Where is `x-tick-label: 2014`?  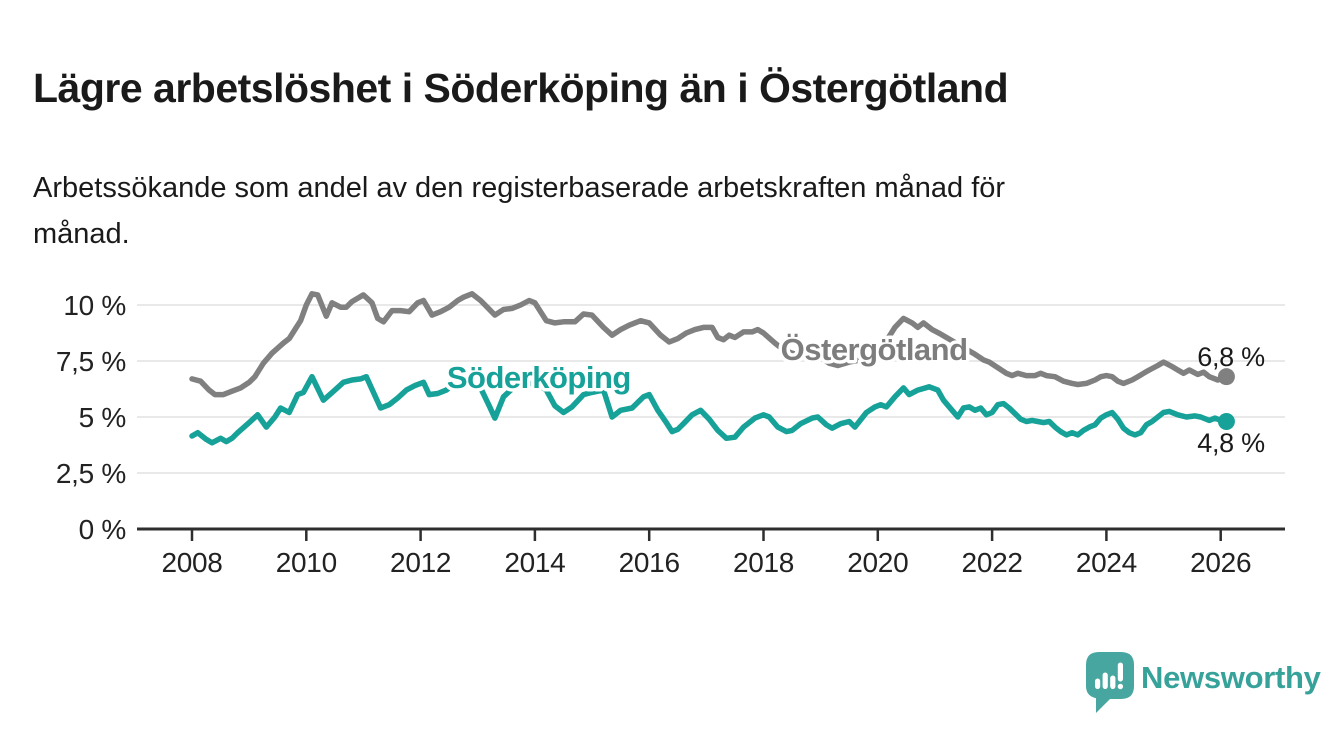 x-tick-label: 2014 is located at coordinates (534, 562).